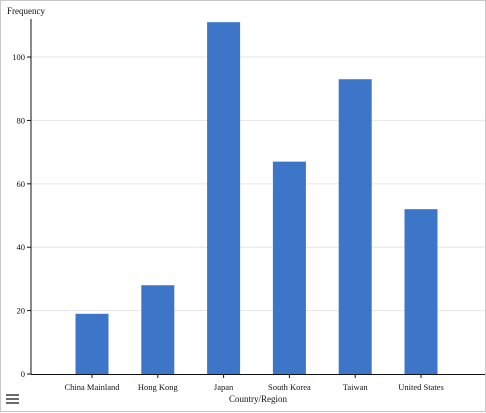  I want to click on y-tick-label: 60, so click(21, 184).